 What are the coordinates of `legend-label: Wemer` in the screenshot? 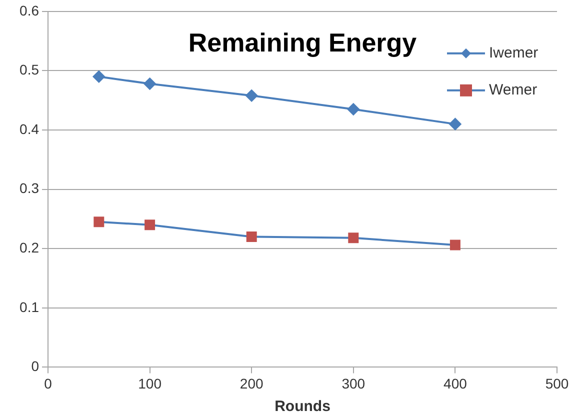 It's located at (513, 90).